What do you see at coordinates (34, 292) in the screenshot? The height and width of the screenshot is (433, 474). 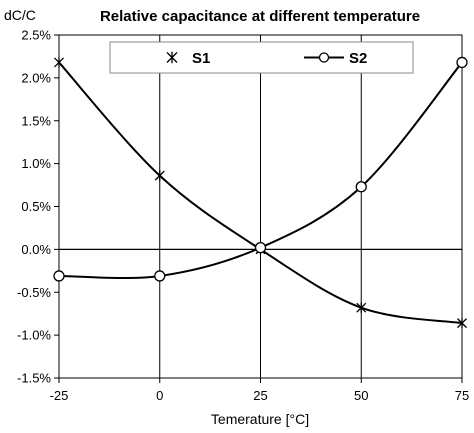 I see `y-tick-label: -0.5%` at bounding box center [34, 292].